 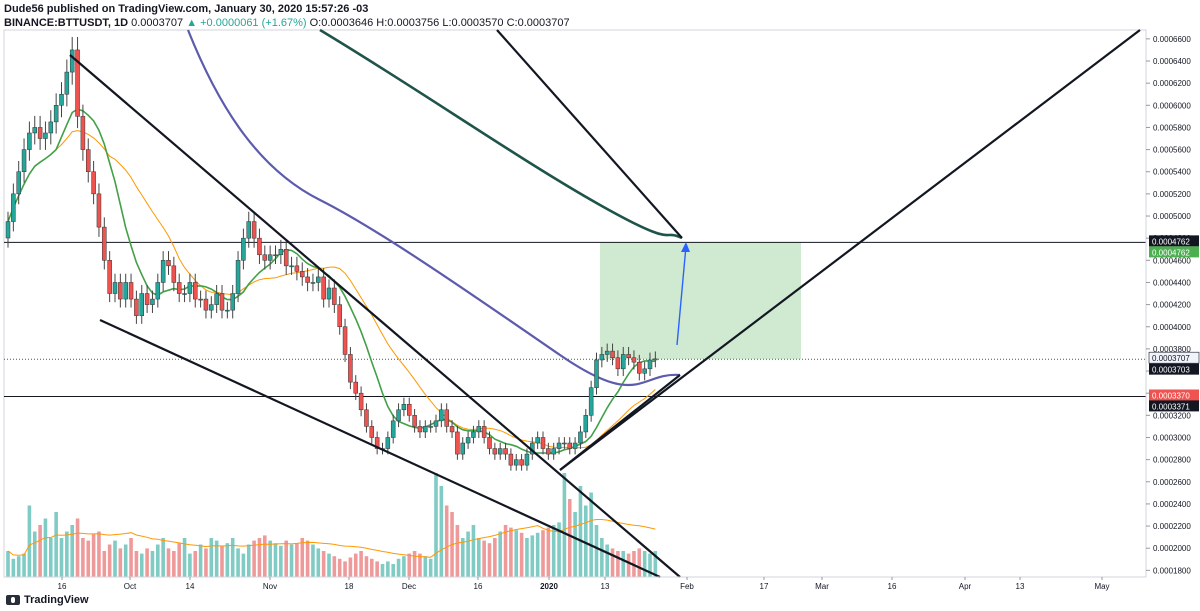 What do you see at coordinates (1171, 406) in the screenshot?
I see `price-label: 0.0003371` at bounding box center [1171, 406].